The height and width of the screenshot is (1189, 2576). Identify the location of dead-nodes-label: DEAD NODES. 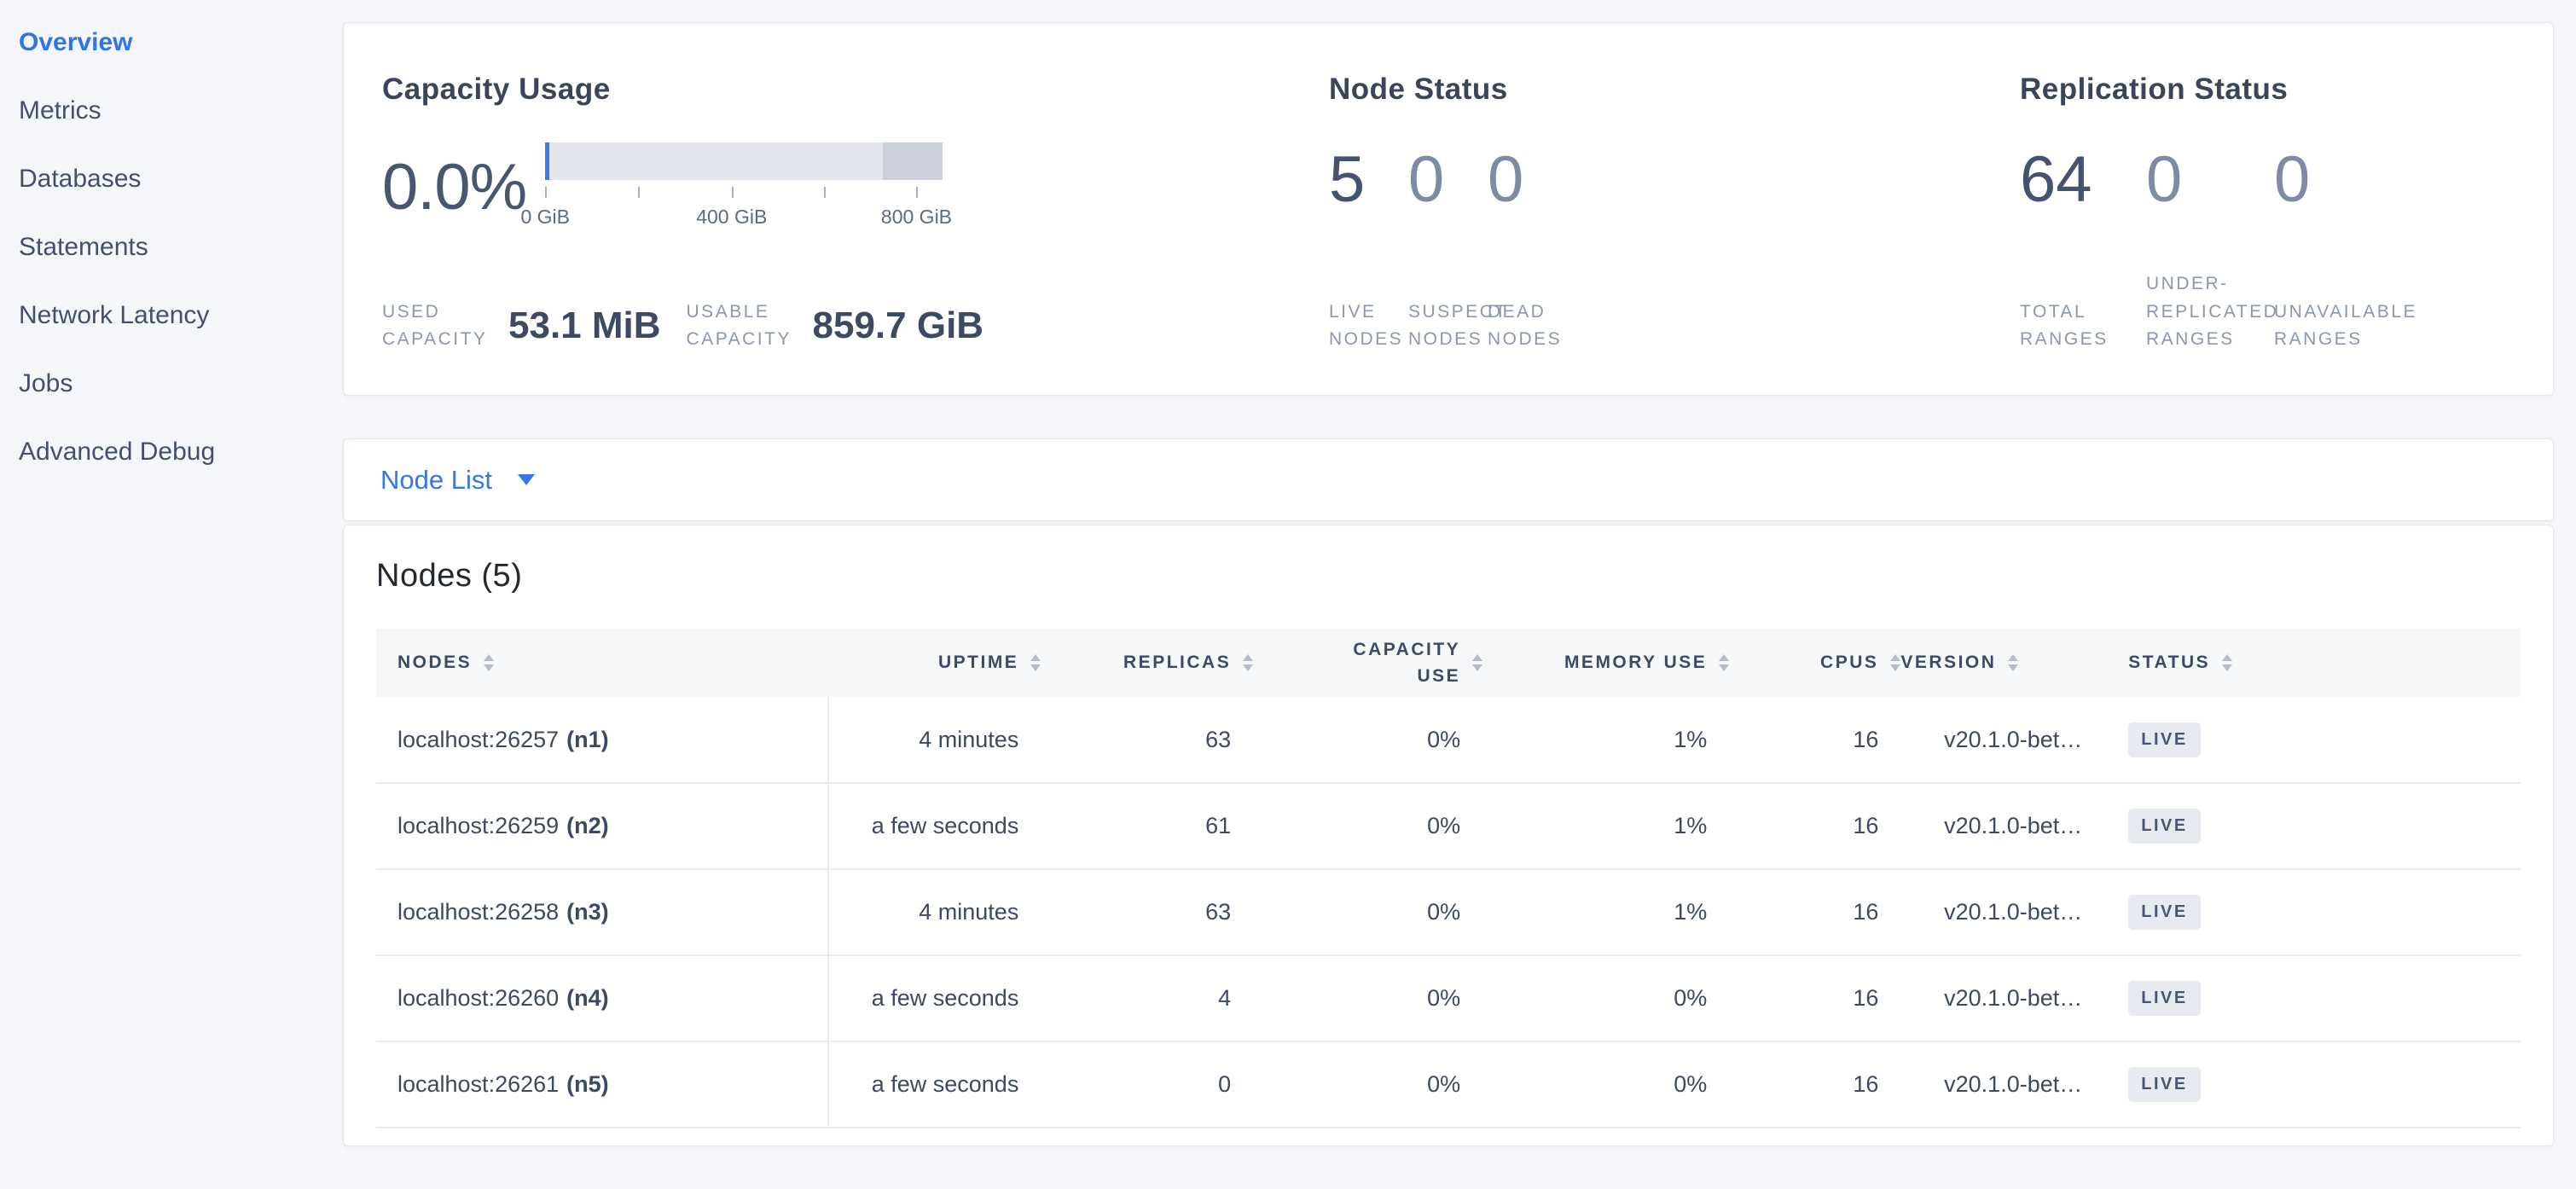
(1525, 325).